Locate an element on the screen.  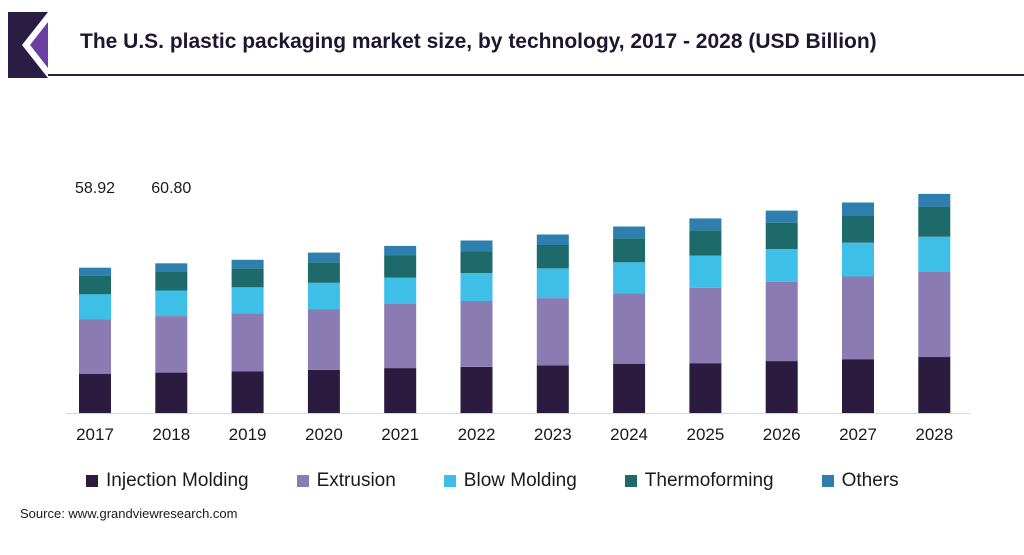
bar-segment-thermoforming-2025 is located at coordinates (705, 243).